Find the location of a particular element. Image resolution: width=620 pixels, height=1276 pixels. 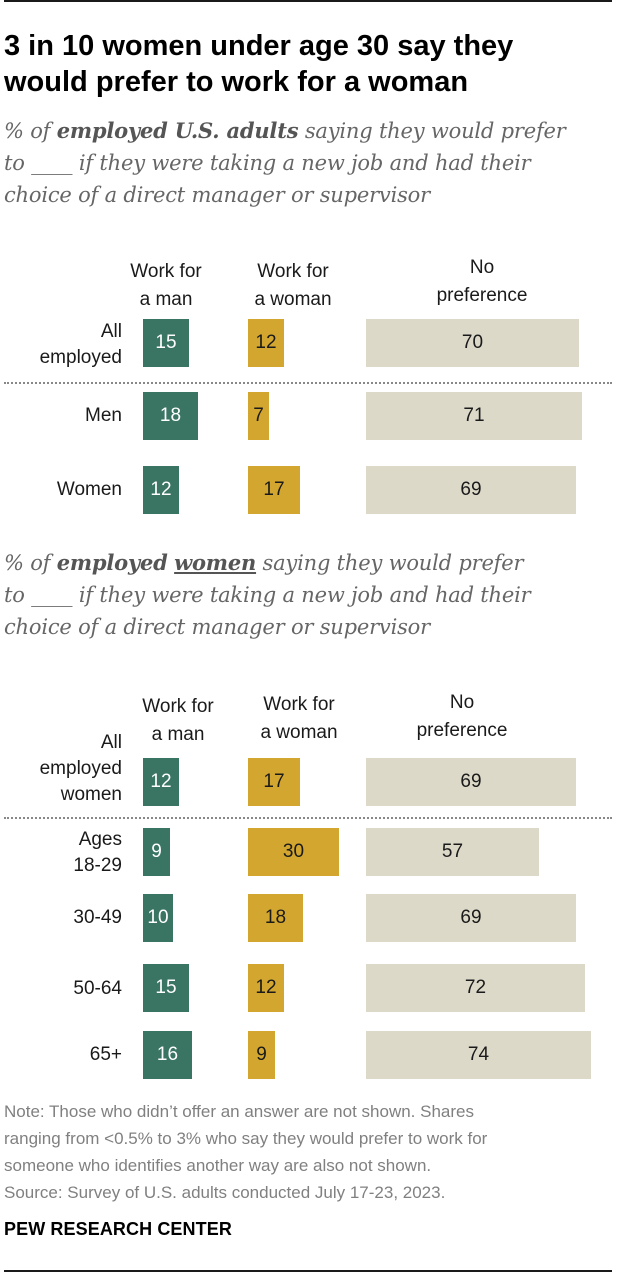

chart2-subtitle-emphasis1: employed is located at coordinates (112, 562).